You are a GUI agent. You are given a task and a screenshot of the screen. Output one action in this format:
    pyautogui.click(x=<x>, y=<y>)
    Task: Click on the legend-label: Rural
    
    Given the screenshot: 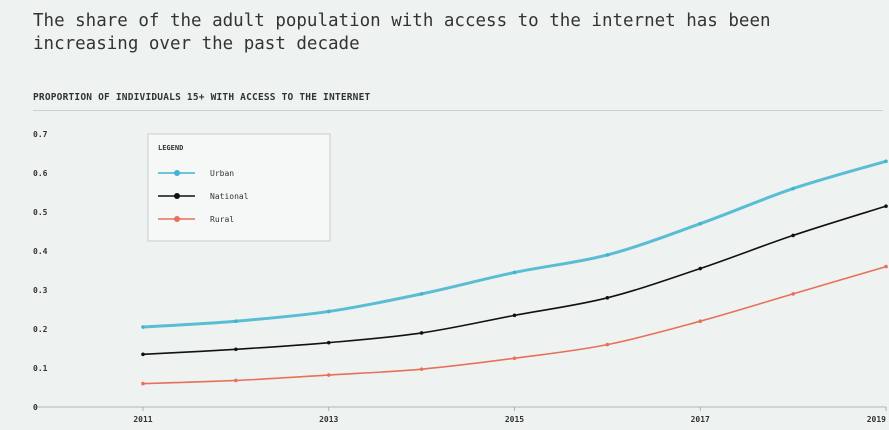 What is the action you would take?
    pyautogui.click(x=222, y=219)
    